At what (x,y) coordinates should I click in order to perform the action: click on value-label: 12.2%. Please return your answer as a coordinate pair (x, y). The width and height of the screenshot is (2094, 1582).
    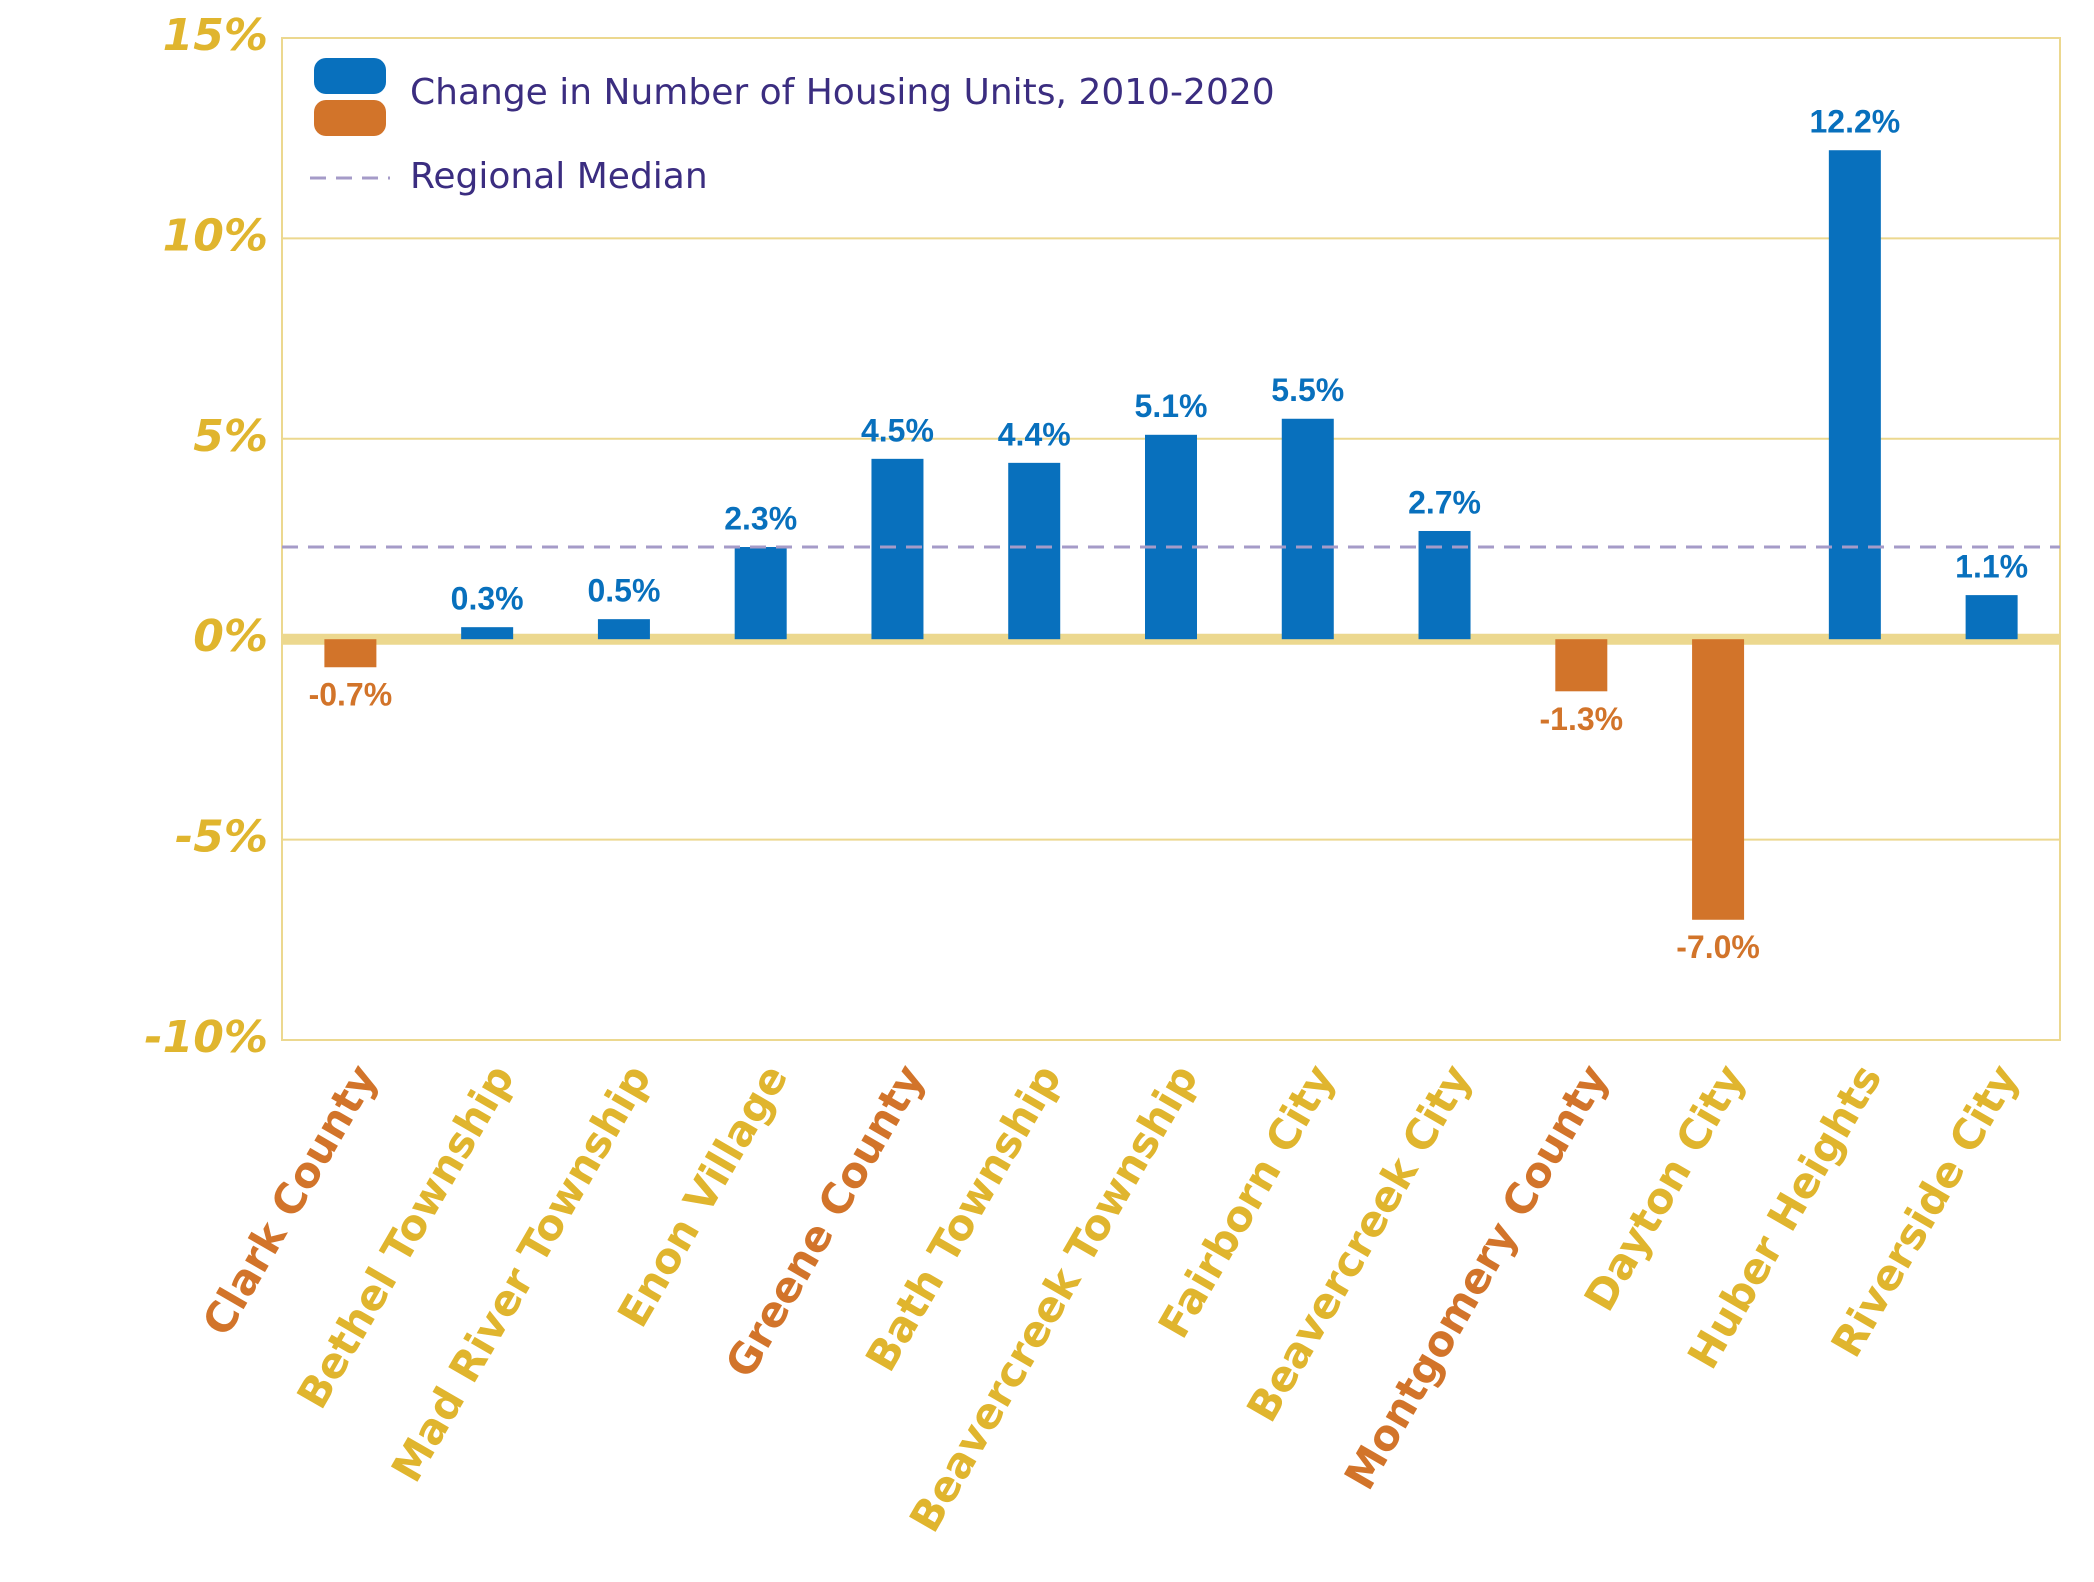
    Looking at the image, I should click on (1854, 122).